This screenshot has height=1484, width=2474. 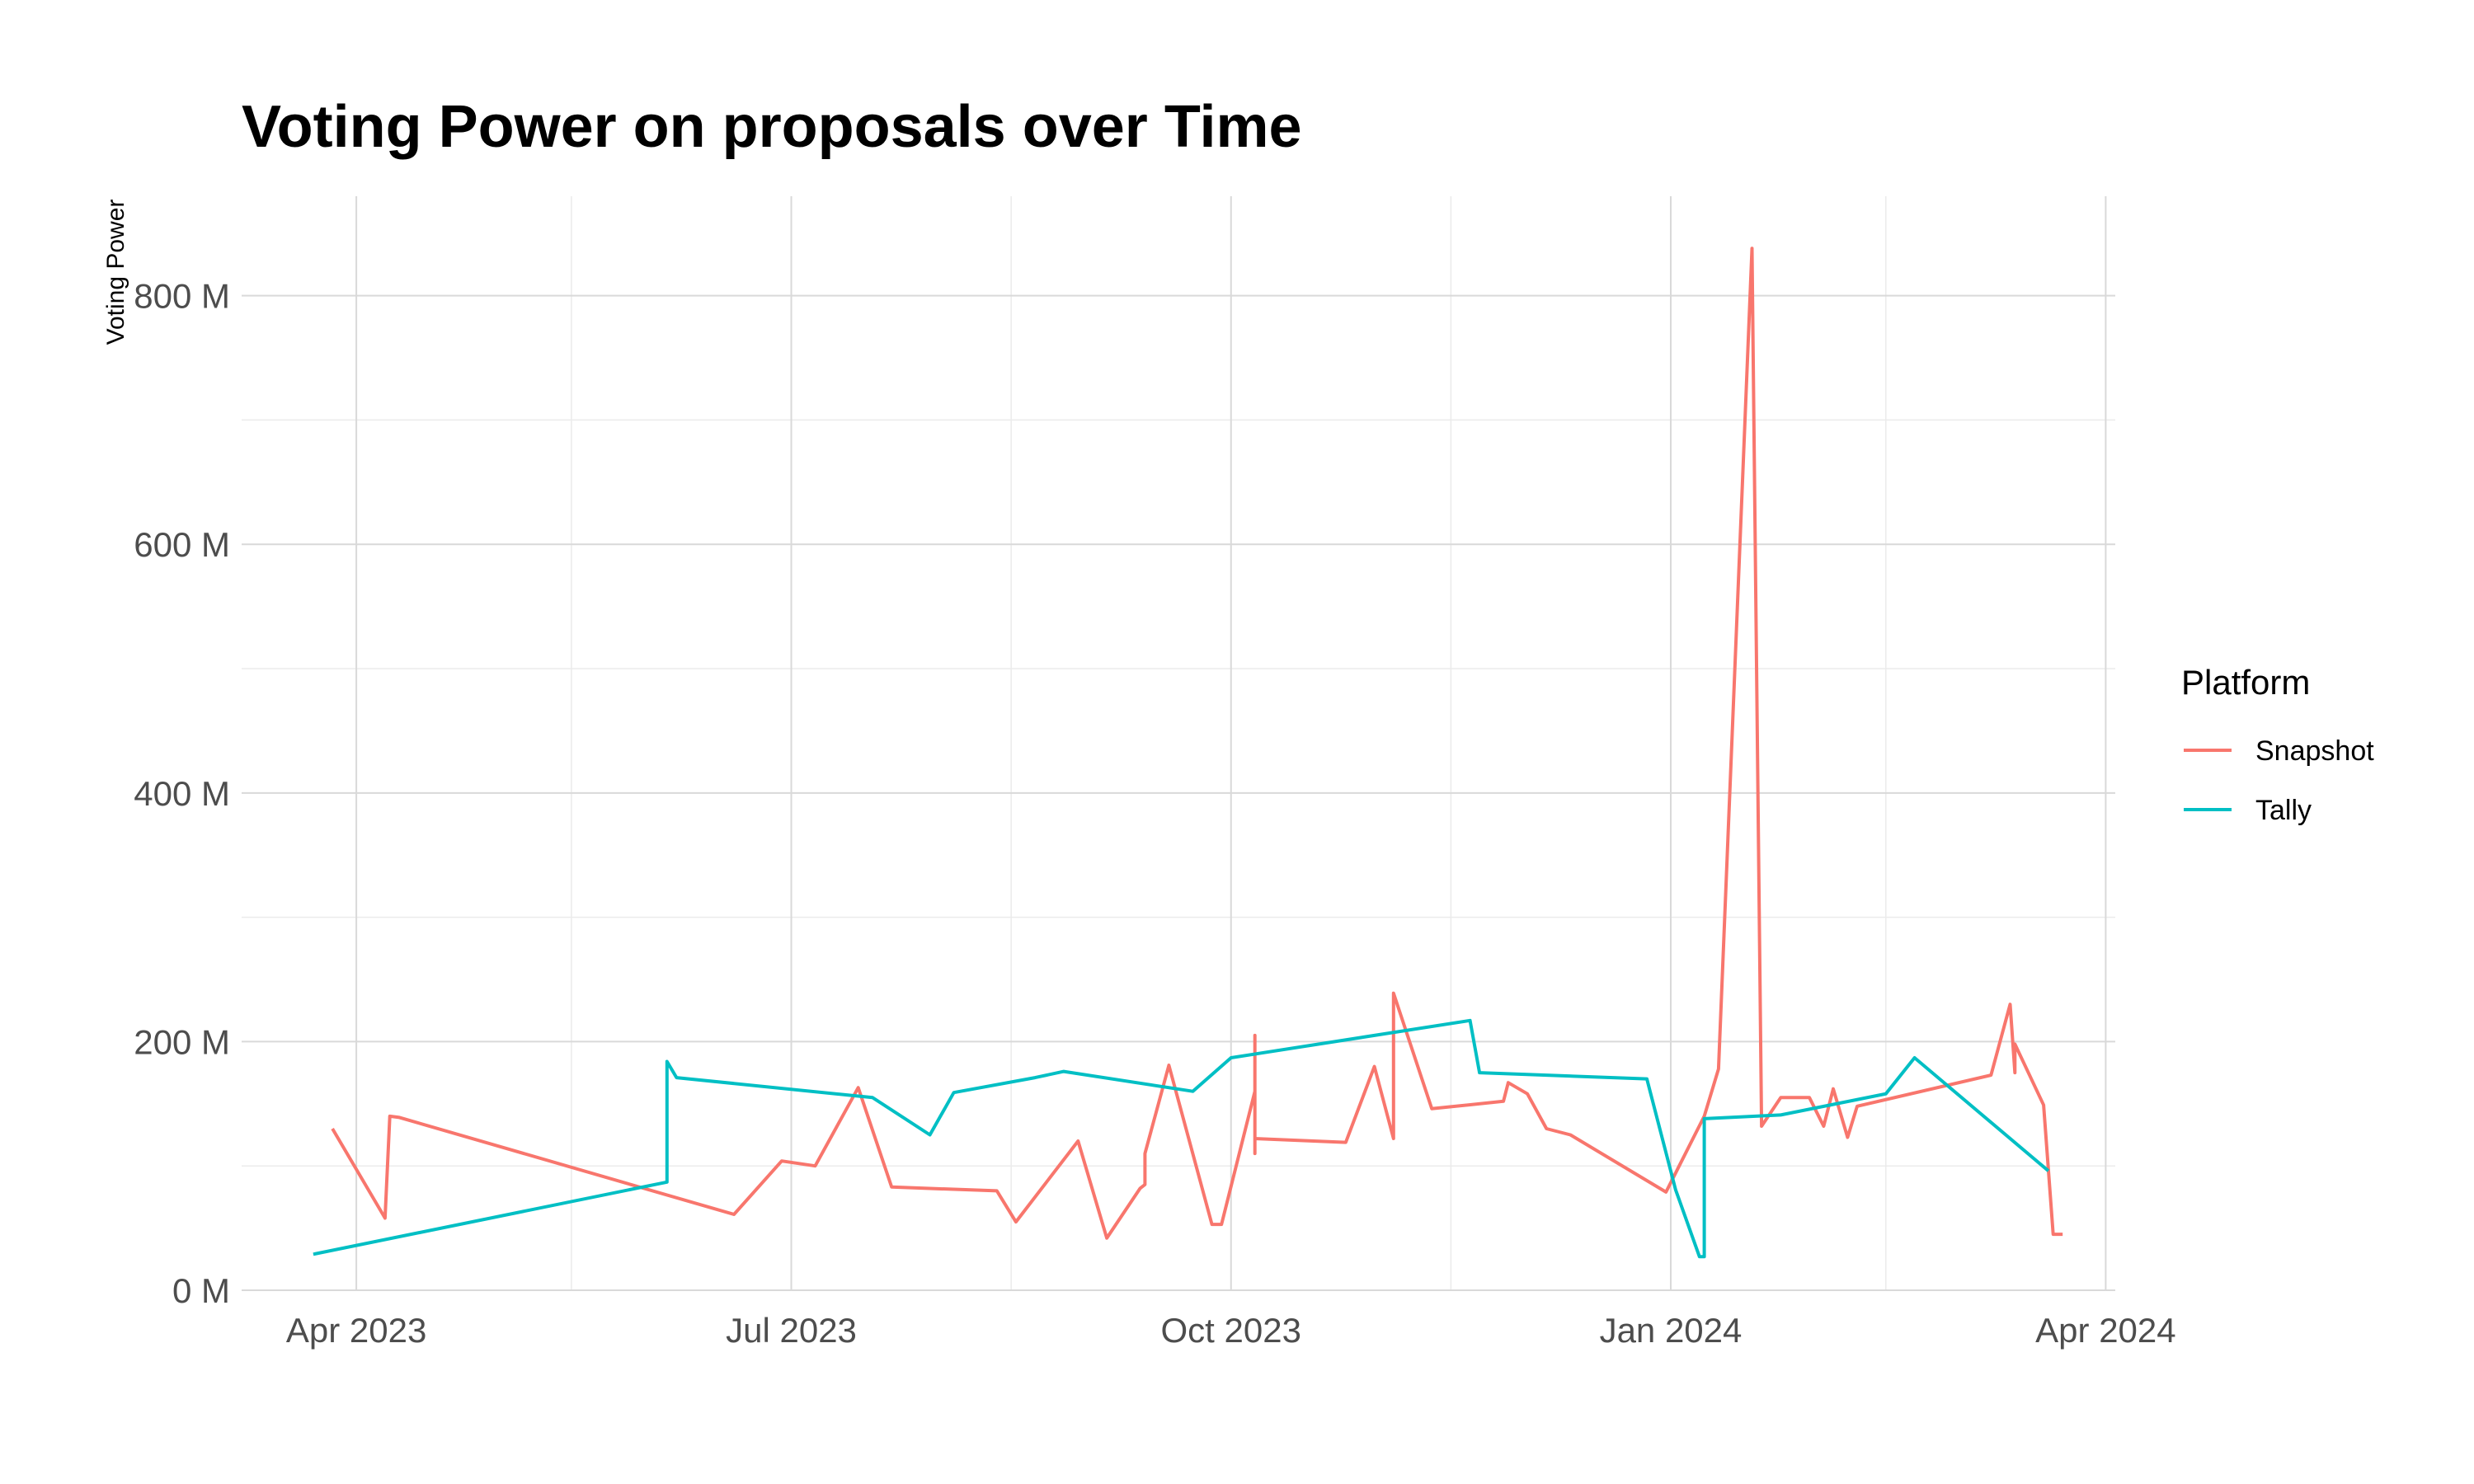 What do you see at coordinates (115, 272) in the screenshot?
I see `y-axis-label: Voting Power` at bounding box center [115, 272].